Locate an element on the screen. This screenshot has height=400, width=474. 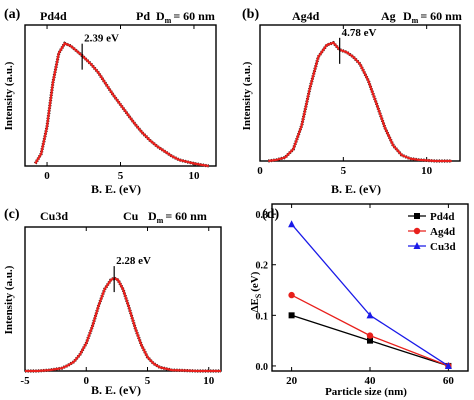
panel-title: Pd4d is located at coordinates (53, 16).